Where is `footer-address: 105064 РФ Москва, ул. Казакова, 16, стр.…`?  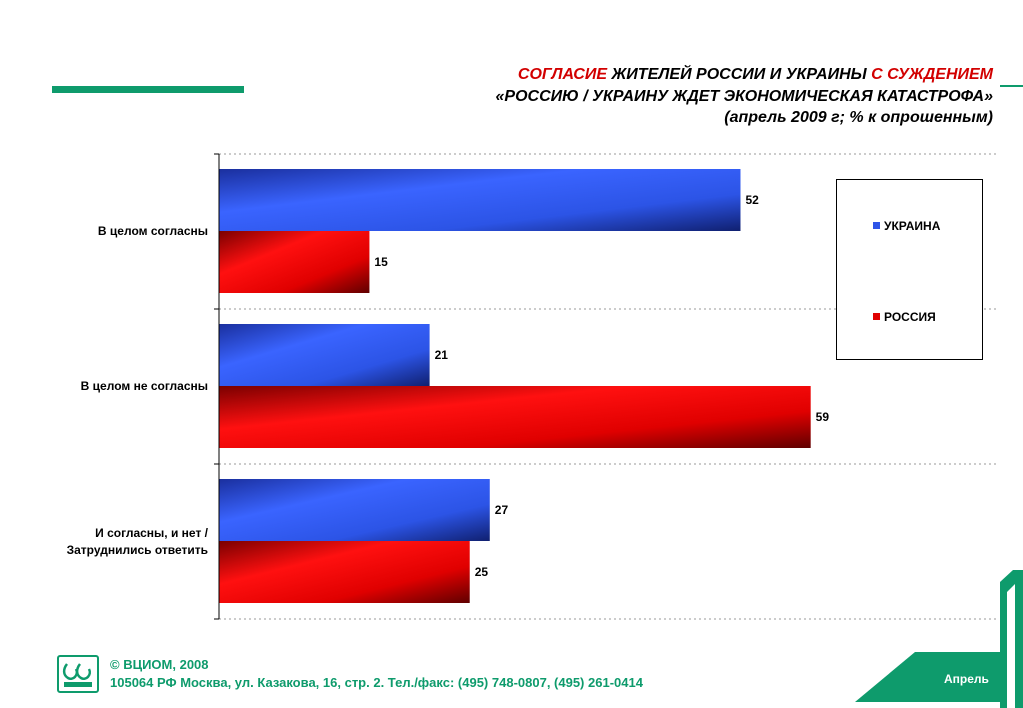 footer-address: 105064 РФ Москва, ул. Казакова, 16, стр.… is located at coordinates (376, 682).